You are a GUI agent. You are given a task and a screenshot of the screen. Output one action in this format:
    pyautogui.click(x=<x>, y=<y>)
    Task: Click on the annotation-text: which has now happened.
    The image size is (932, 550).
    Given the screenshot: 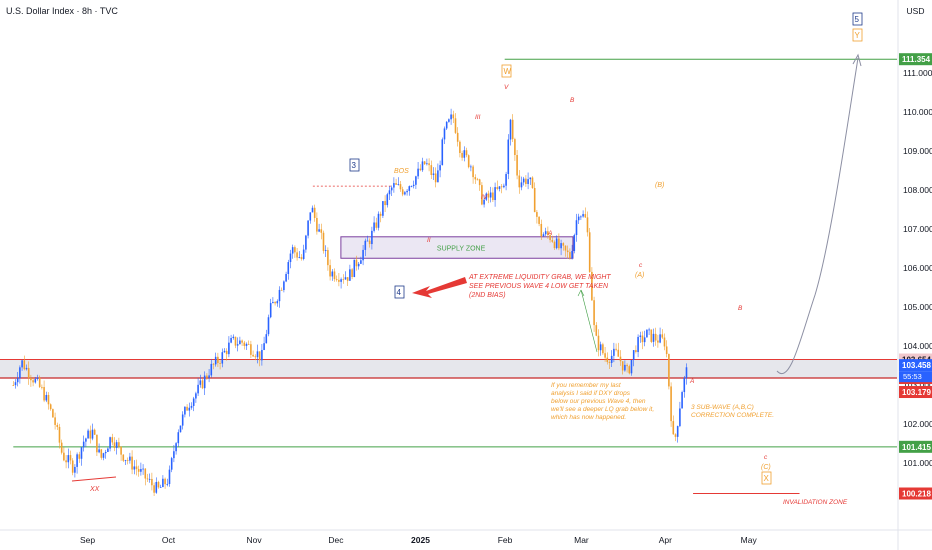 What is the action you would take?
    pyautogui.click(x=588, y=417)
    